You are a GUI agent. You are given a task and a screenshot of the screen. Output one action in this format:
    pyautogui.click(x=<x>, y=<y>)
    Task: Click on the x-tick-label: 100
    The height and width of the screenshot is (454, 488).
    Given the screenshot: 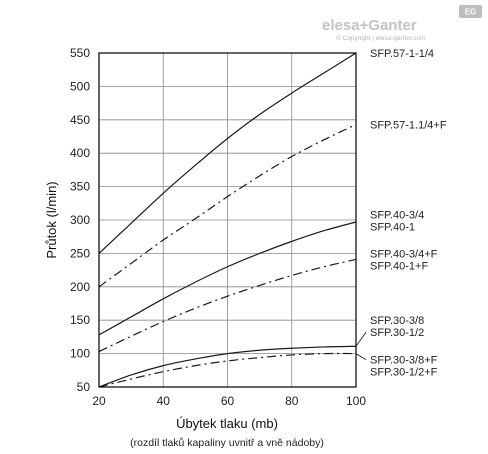 What is the action you would take?
    pyautogui.click(x=356, y=401)
    